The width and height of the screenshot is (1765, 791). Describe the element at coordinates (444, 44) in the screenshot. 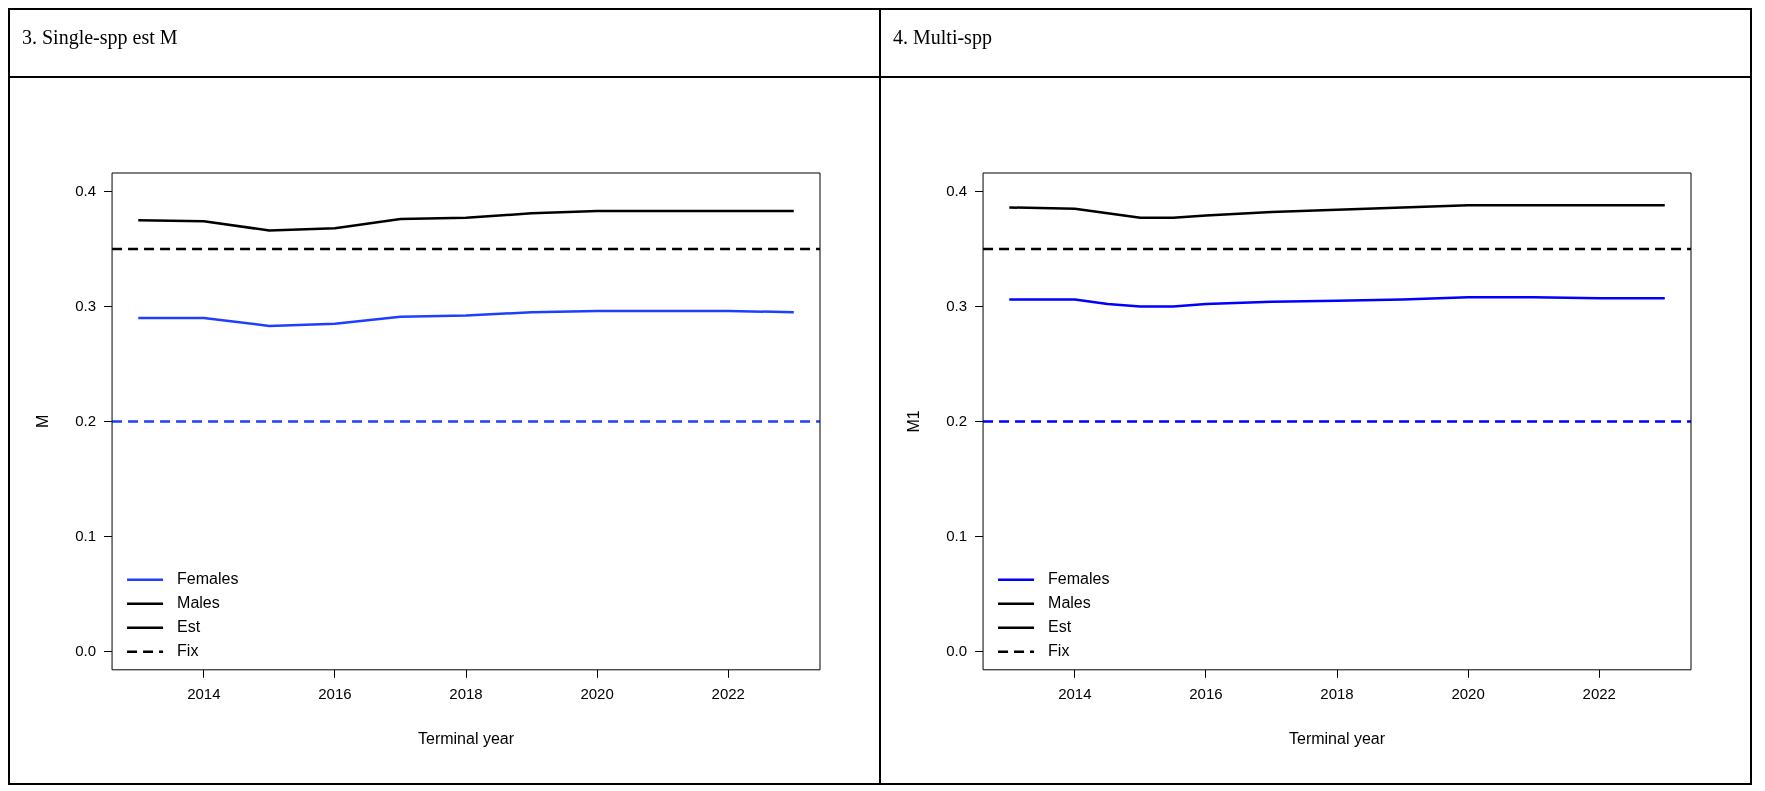

I see `chart-title: 3. Single-spp est M` at that location.